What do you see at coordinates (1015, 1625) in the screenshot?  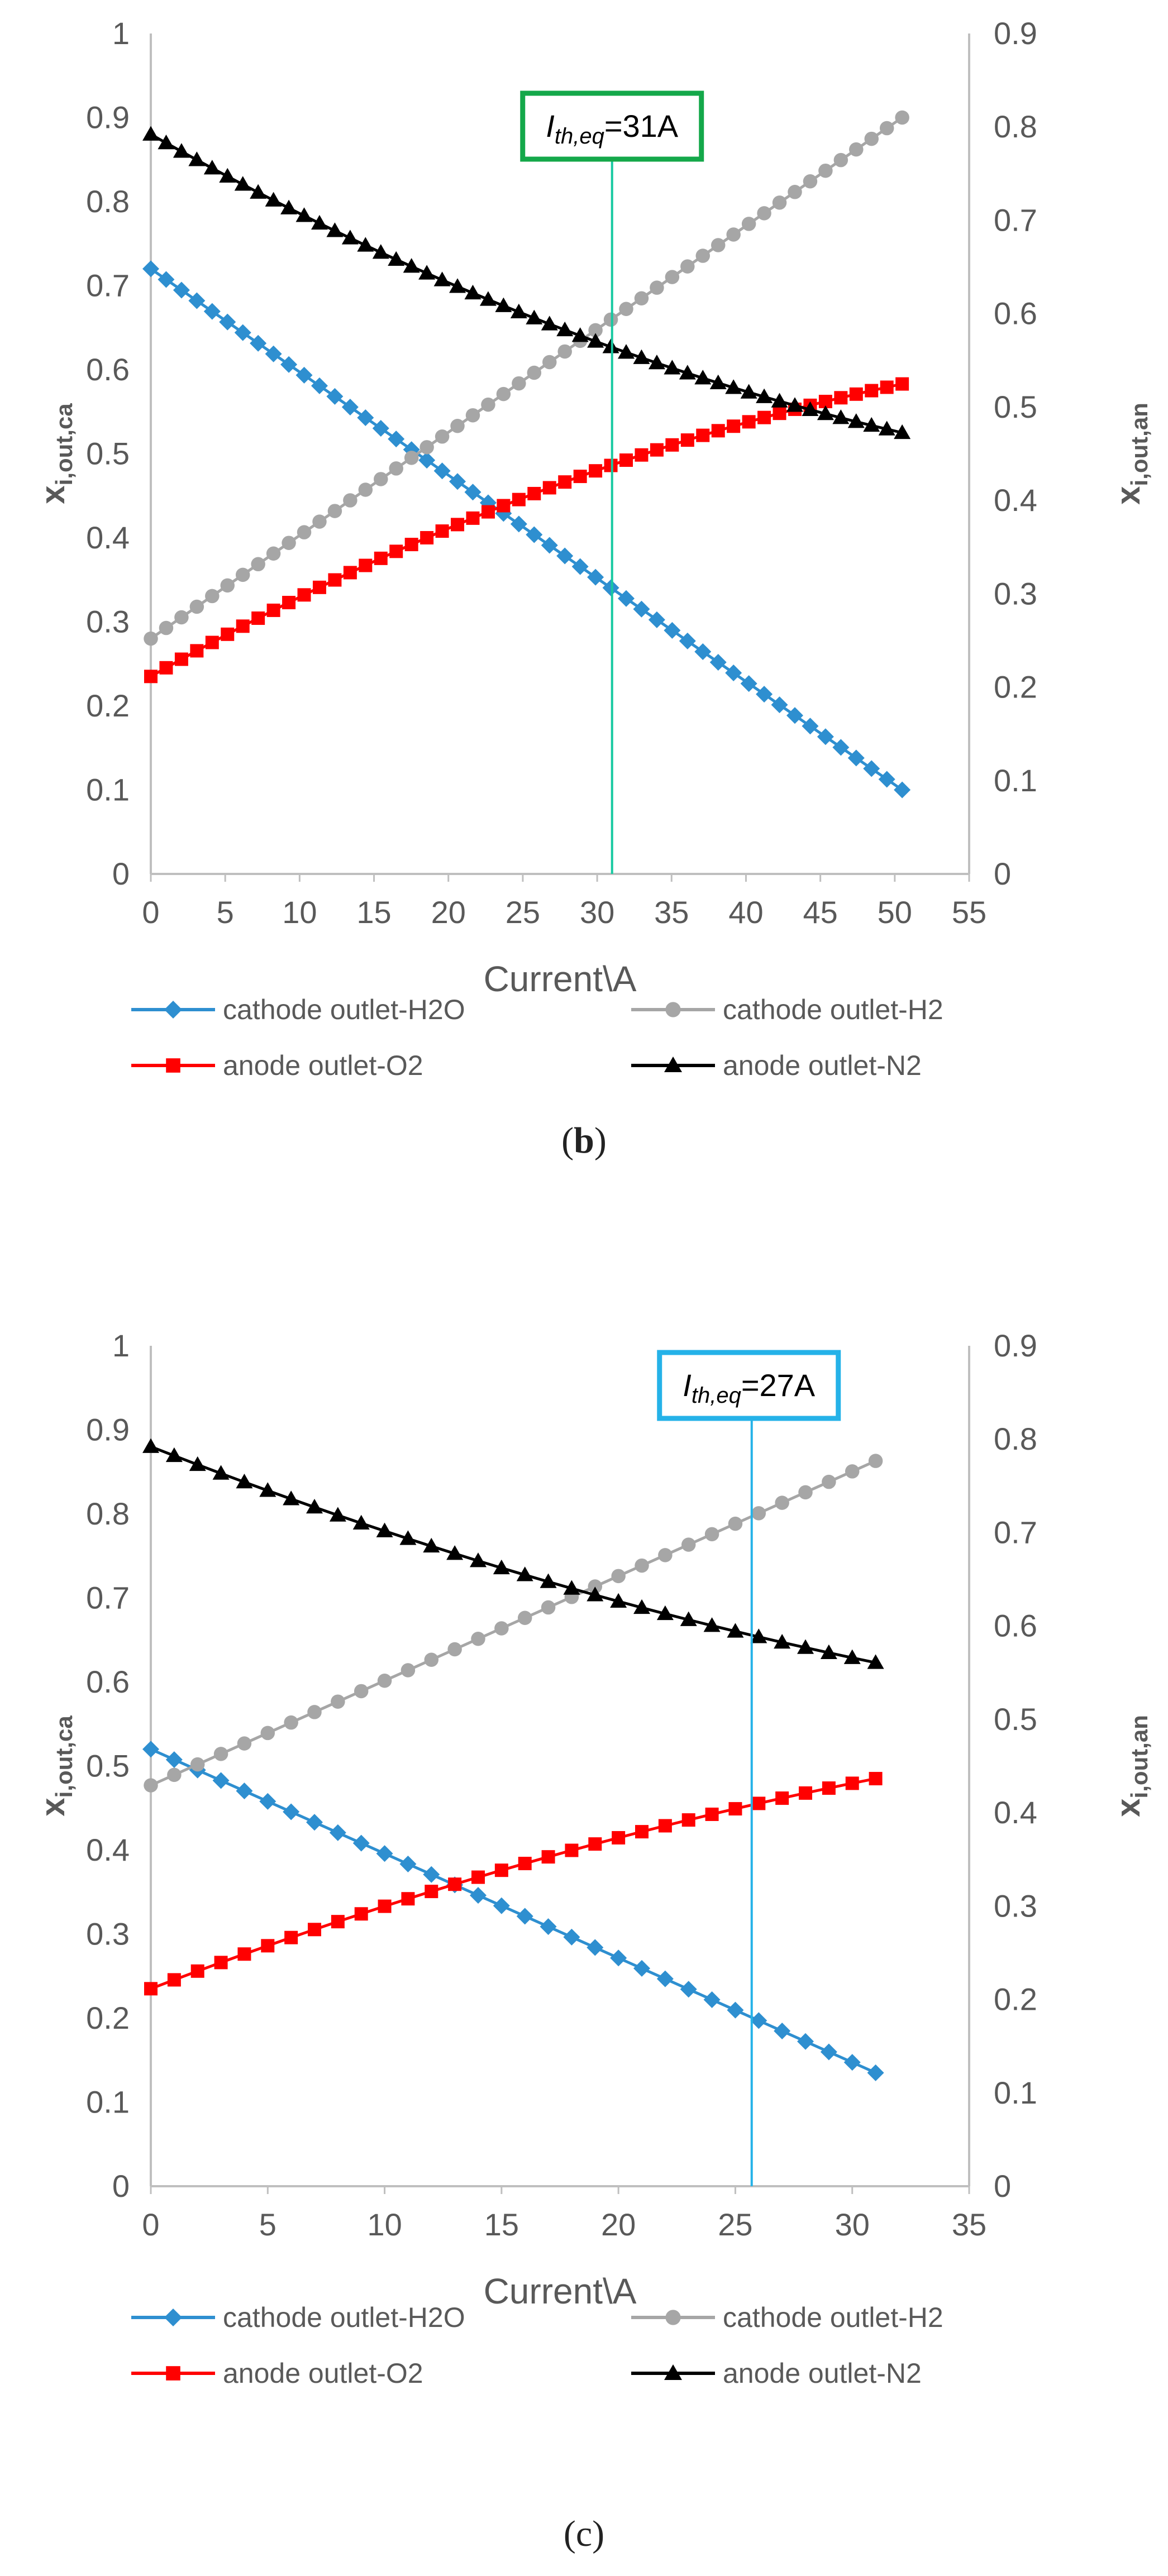 I see `y2-tick-label: 0.6` at bounding box center [1015, 1625].